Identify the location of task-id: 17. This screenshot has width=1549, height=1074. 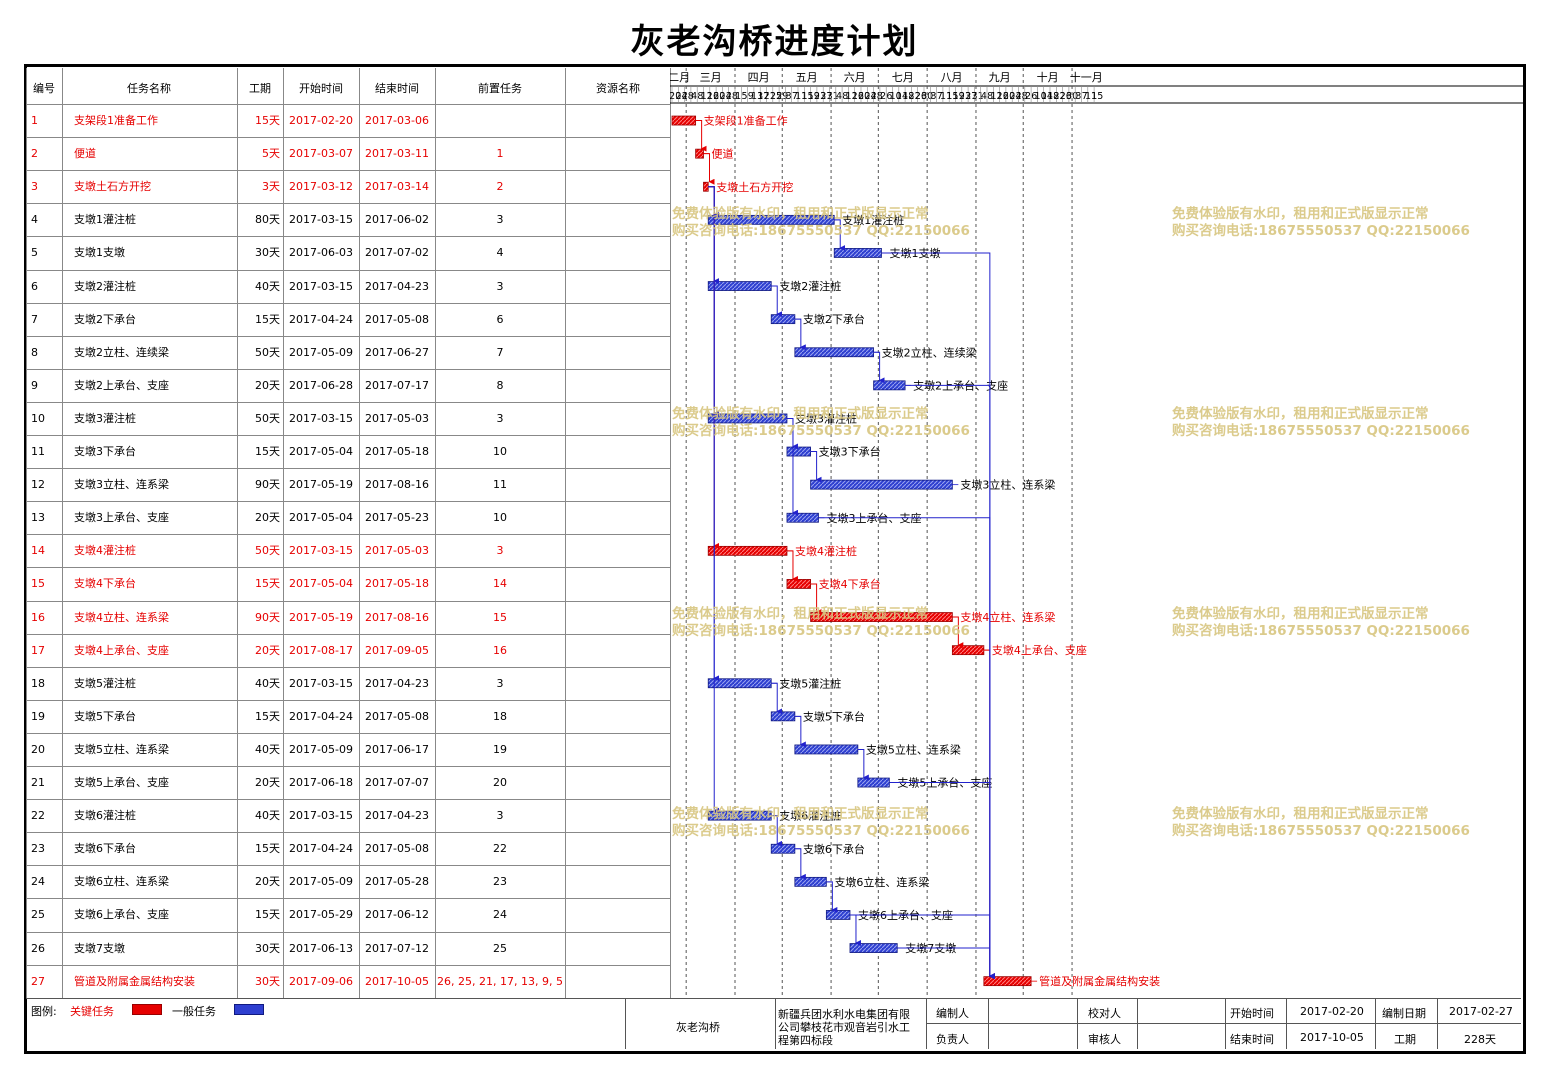
(38, 650).